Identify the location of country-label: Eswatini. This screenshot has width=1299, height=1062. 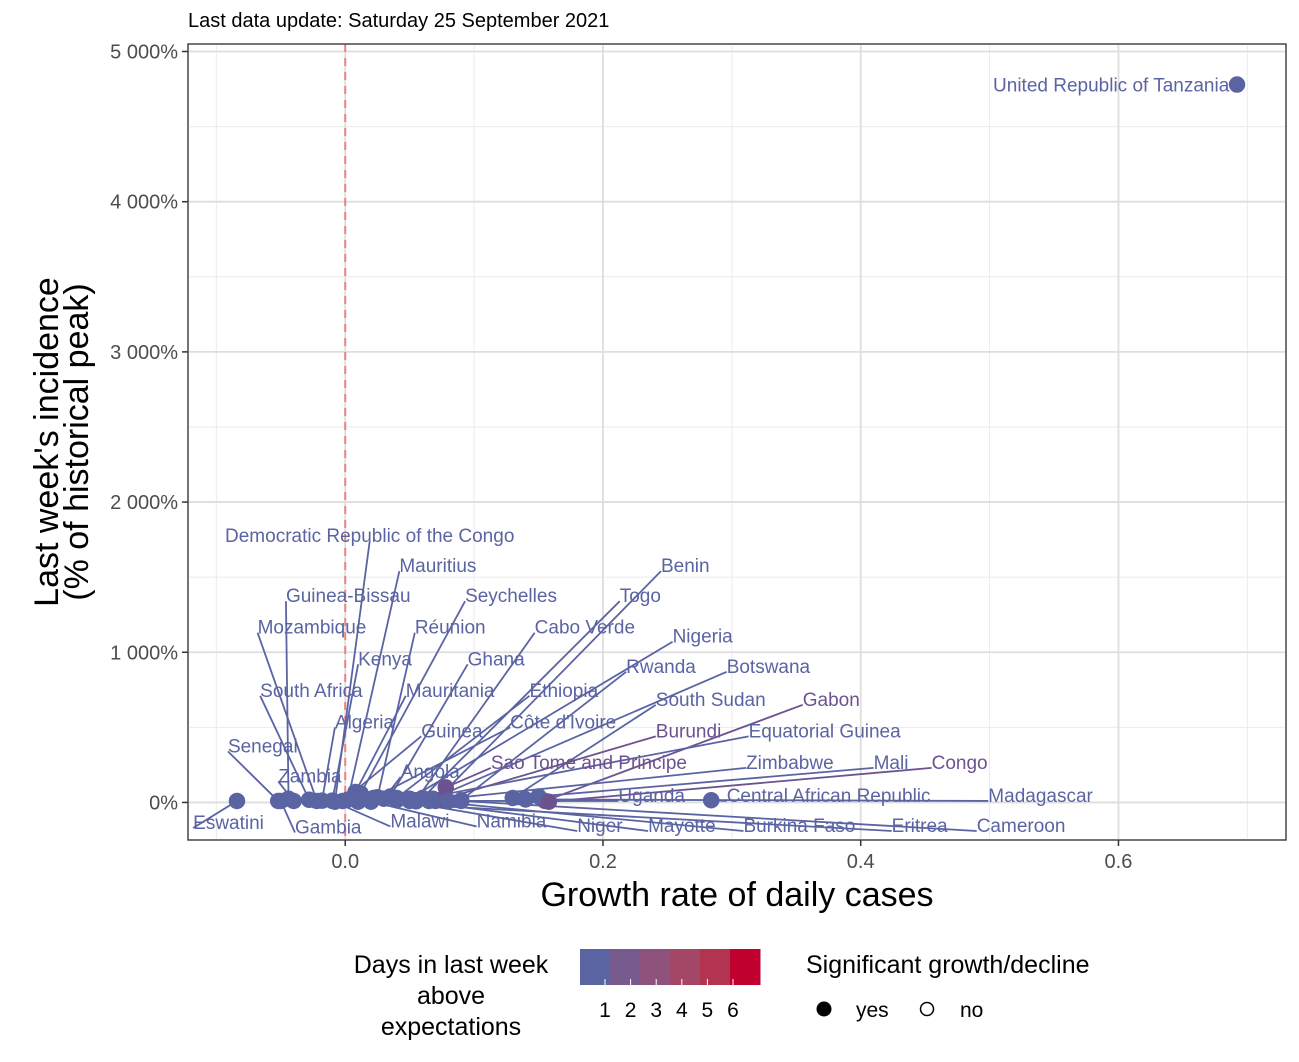
(228, 823).